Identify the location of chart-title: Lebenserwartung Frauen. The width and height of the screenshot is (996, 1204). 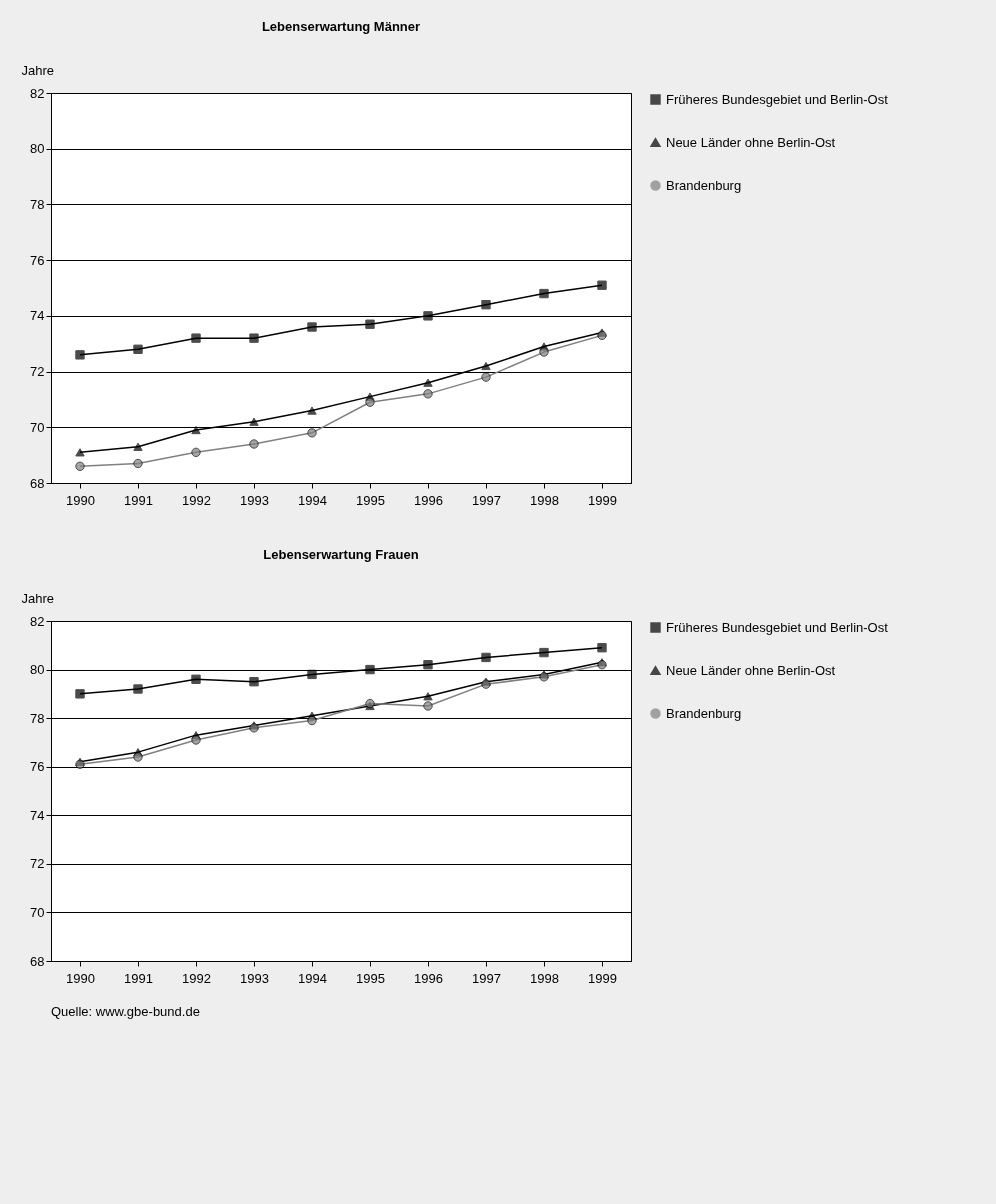
(341, 554).